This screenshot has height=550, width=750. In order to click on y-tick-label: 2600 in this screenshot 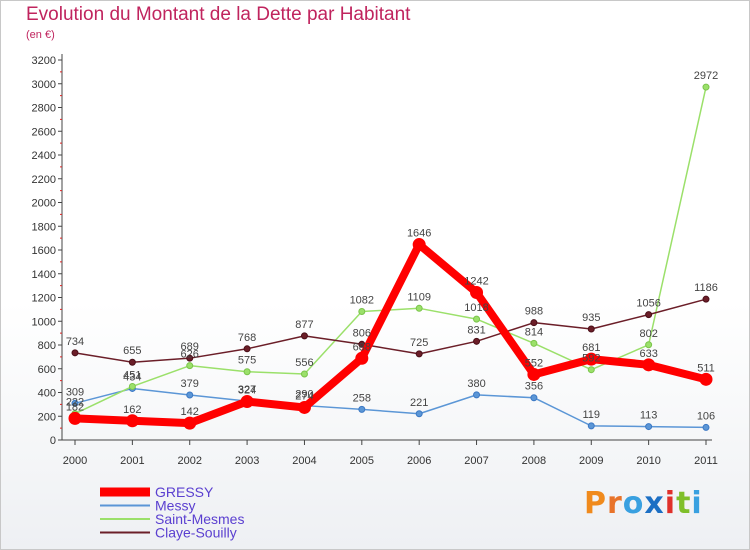, I will do `click(44, 132)`.